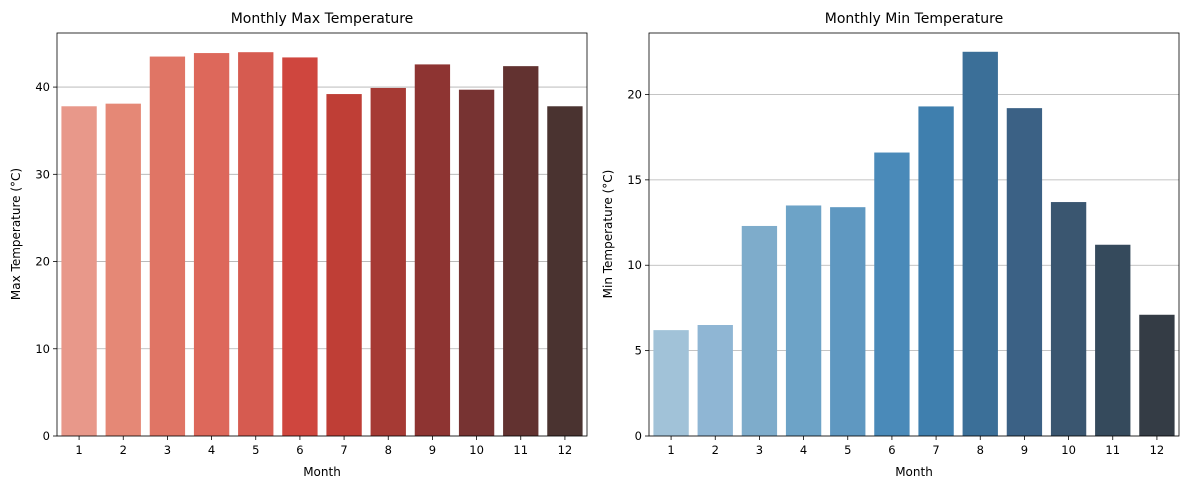  Describe the element at coordinates (42, 174) in the screenshot. I see `y-tick-label: 30` at that location.